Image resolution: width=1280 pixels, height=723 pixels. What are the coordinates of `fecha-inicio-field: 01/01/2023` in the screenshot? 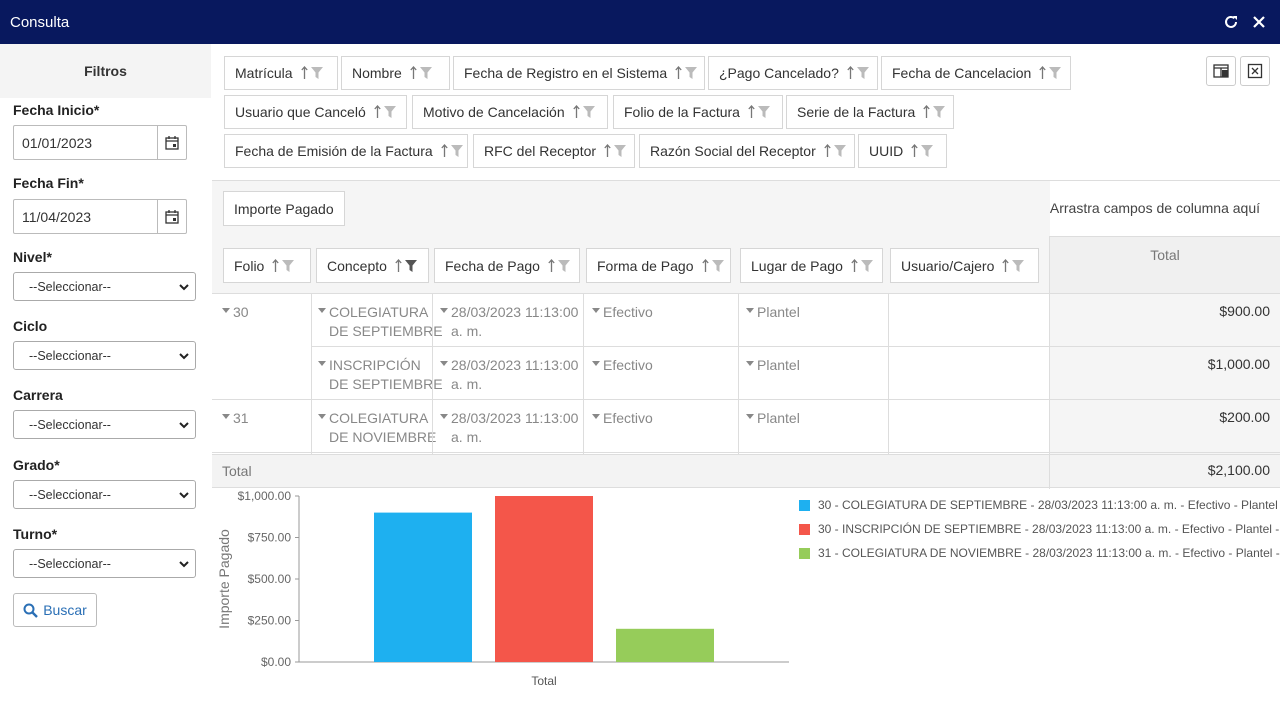 It's located at (100, 142).